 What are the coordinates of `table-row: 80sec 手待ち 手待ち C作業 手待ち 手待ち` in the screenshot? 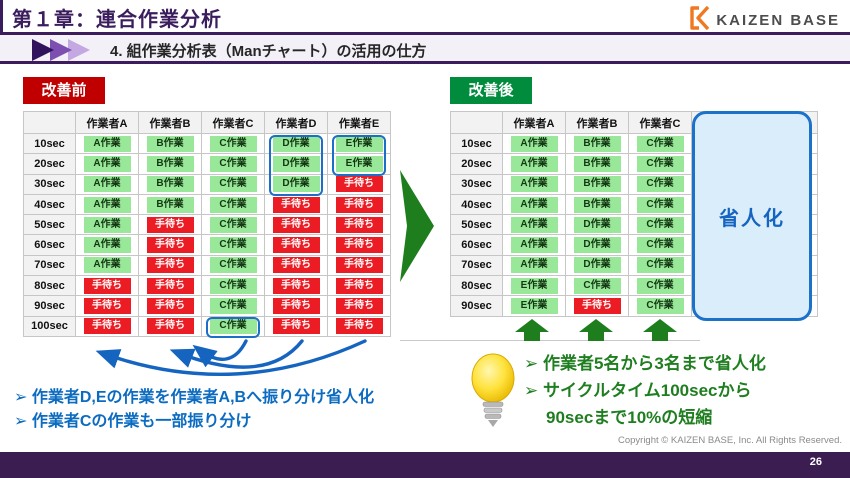 It's located at (207, 286).